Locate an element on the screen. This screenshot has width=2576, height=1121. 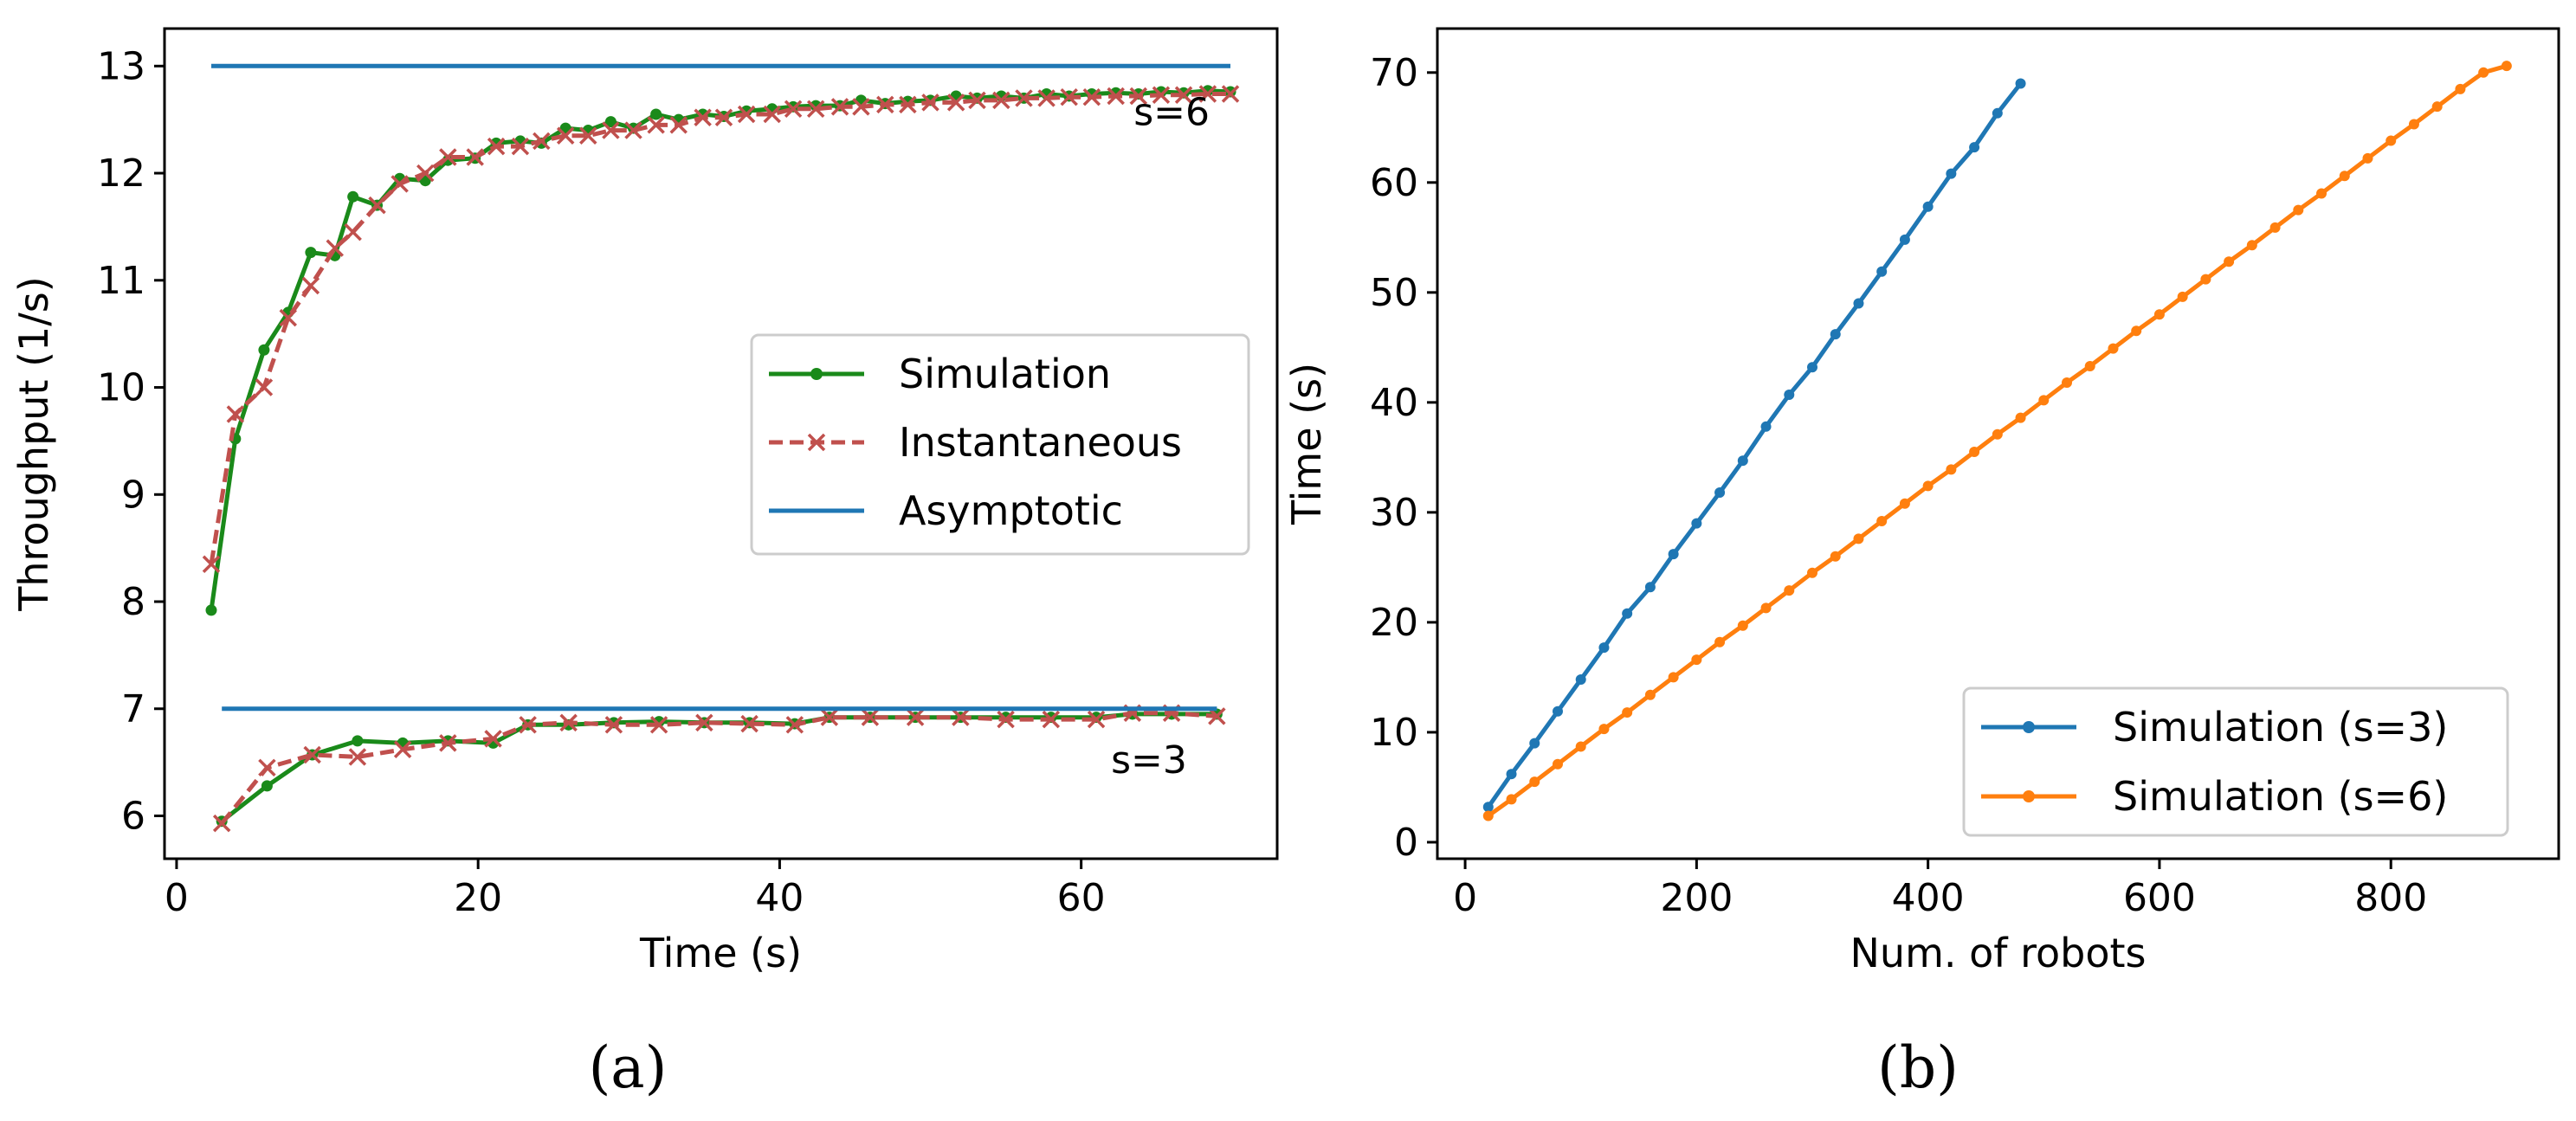
y-tick-label: 13 is located at coordinates (121, 66).